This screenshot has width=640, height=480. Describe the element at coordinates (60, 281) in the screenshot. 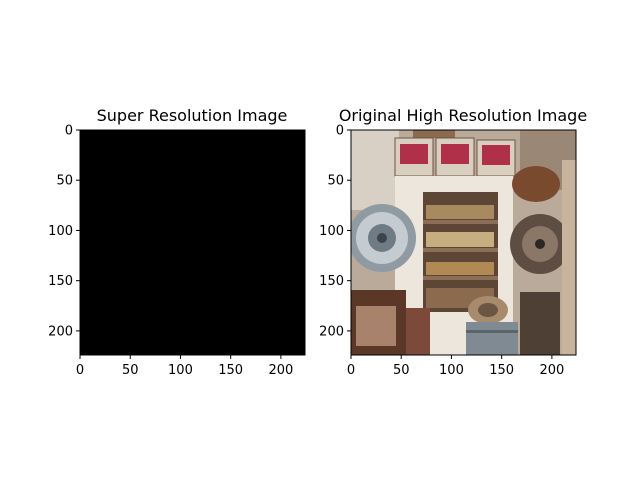

I see `super-resolution-y-tick-label: 150` at that location.